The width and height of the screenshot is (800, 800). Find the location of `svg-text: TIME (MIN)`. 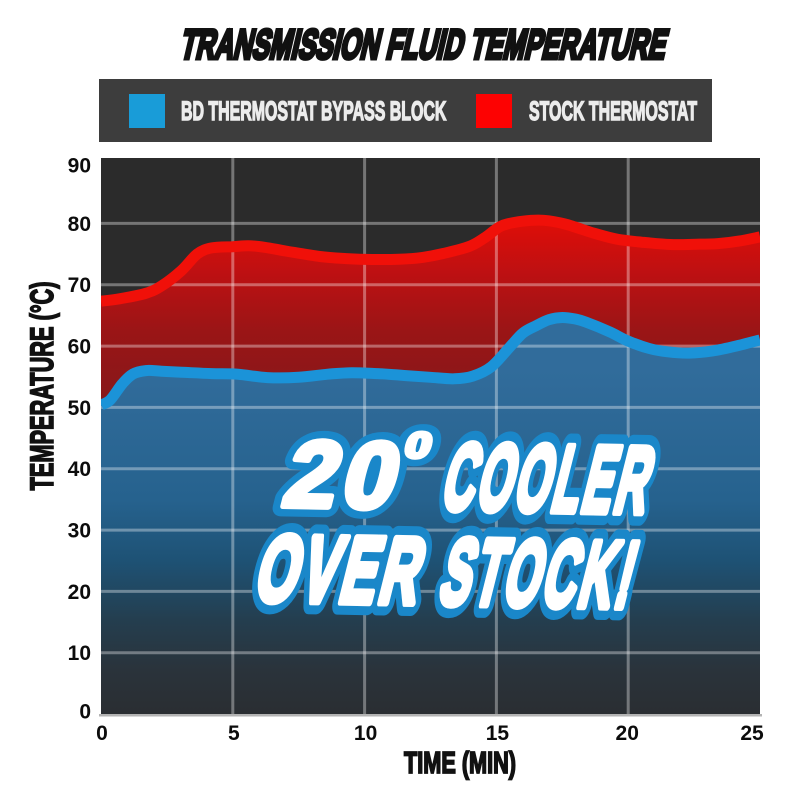

svg-text: TIME (MIN) is located at coordinates (460, 762).